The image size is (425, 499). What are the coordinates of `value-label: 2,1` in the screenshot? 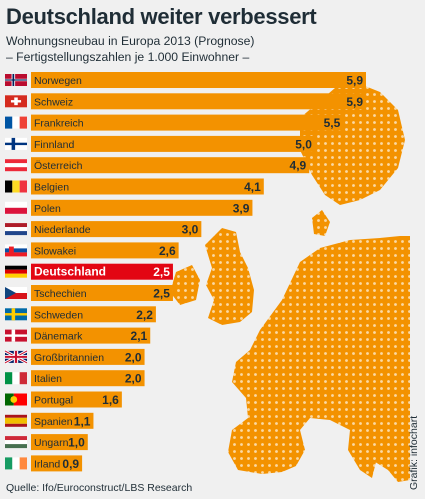 It's located at (139, 336).